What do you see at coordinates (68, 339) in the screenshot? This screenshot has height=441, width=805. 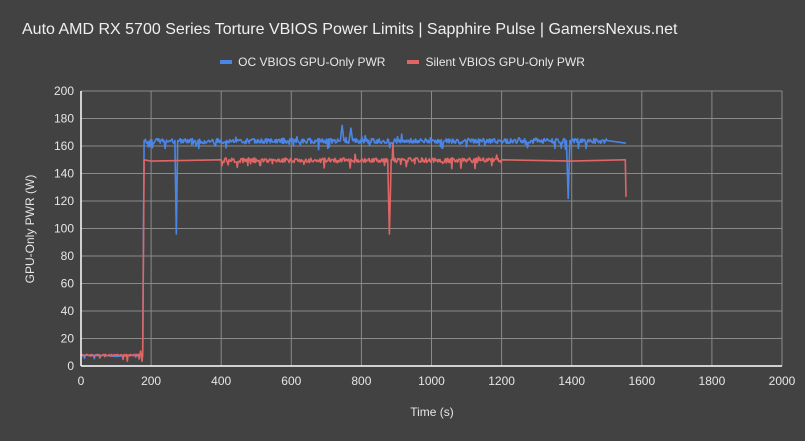 I see `y-tick-label: 20` at bounding box center [68, 339].